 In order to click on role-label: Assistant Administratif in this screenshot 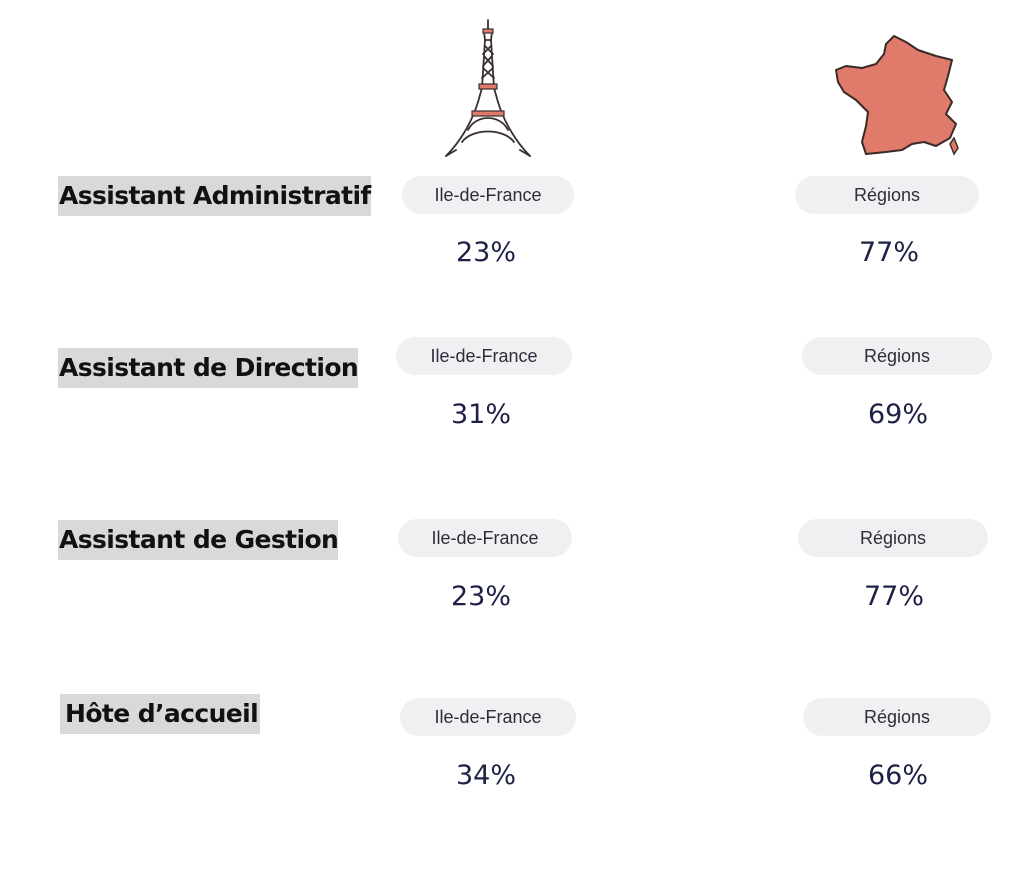, I will do `click(214, 196)`.